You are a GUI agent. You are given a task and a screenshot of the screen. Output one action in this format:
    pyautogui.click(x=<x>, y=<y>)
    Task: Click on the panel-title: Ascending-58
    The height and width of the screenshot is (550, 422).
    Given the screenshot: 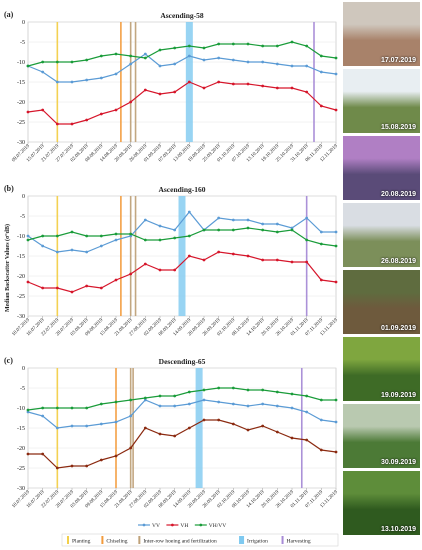 What is the action you would take?
    pyautogui.click(x=182, y=15)
    